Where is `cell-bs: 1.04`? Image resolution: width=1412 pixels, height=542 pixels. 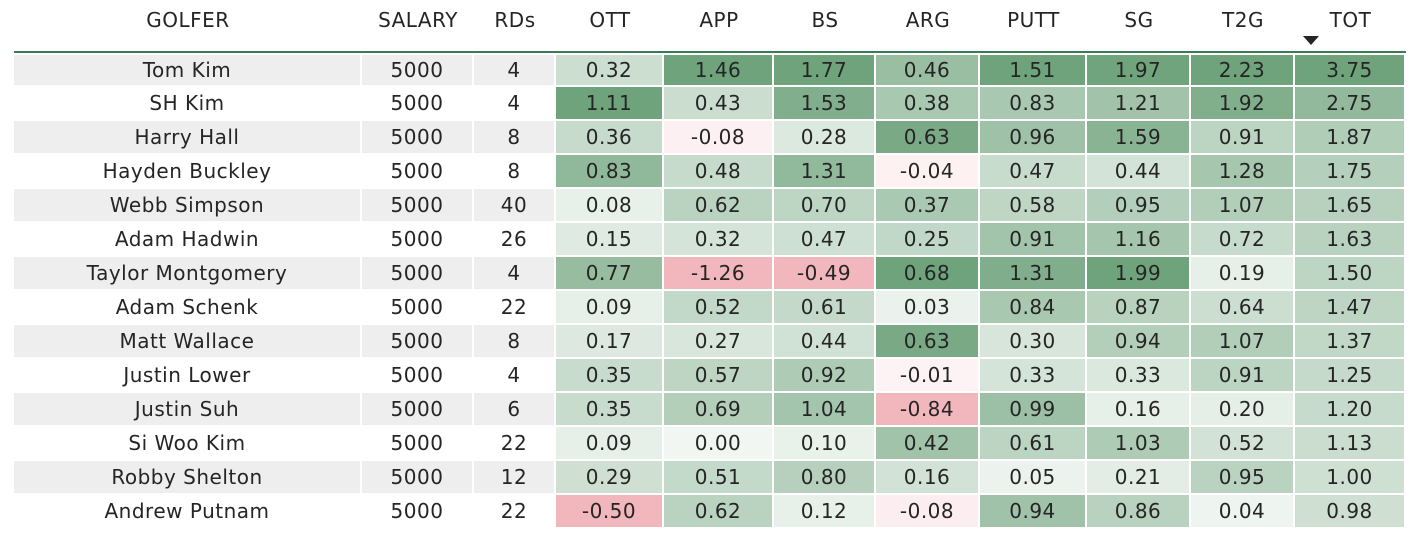
cell-bs: 1.04 is located at coordinates (825, 410).